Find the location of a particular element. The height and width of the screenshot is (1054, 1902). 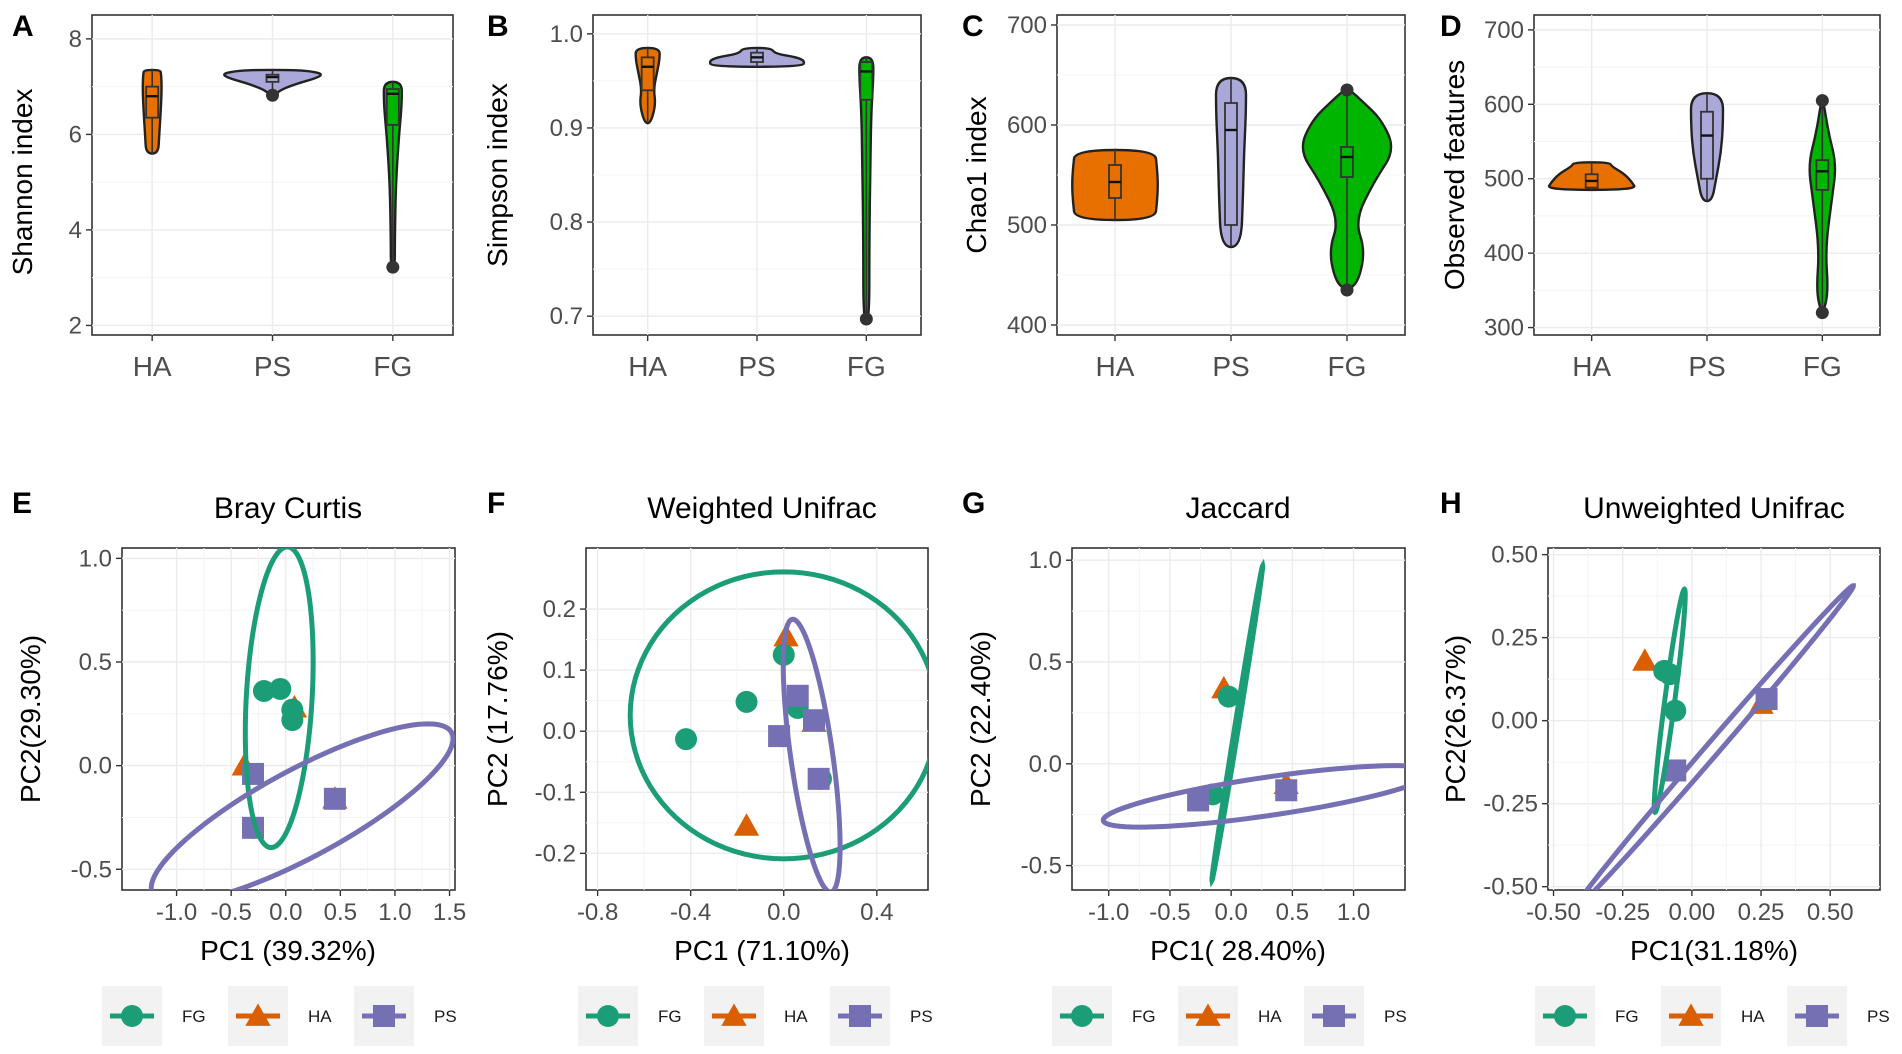

y-axis-label: Observed features is located at coordinates (1454, 175).